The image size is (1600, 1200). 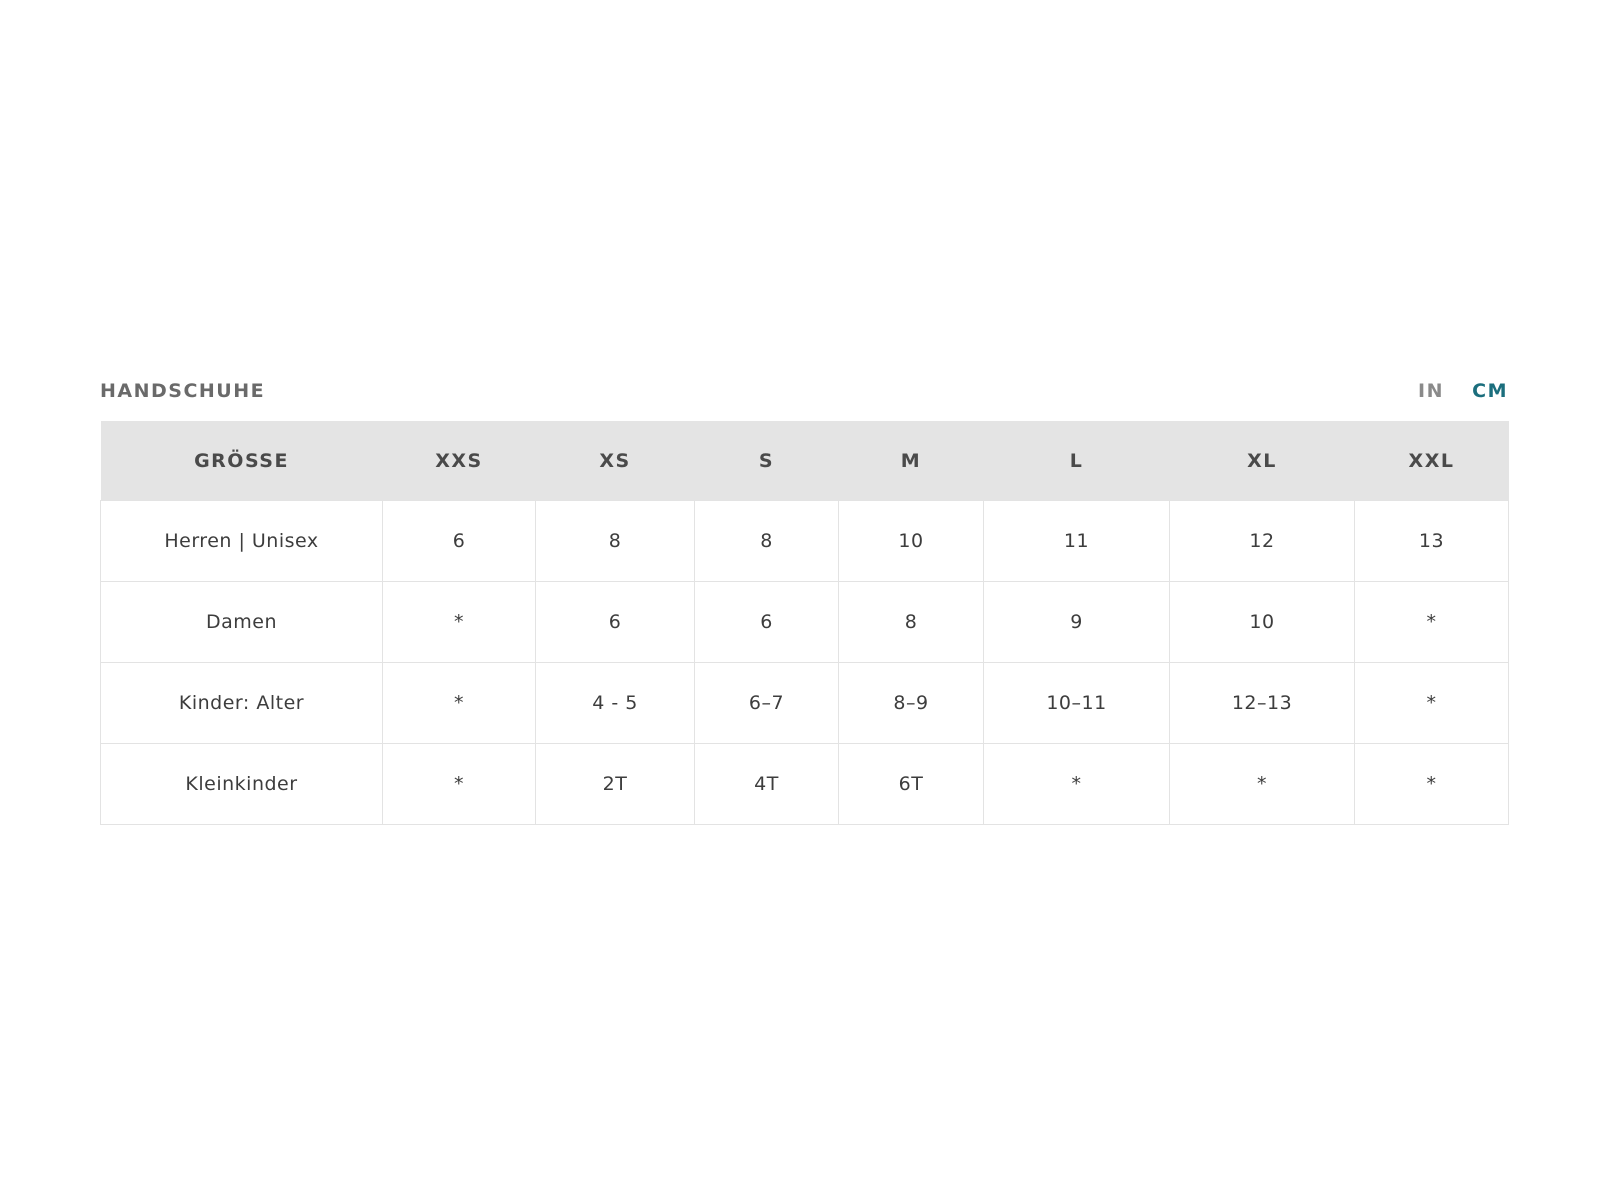 I want to click on header-xl: XL, so click(x=1262, y=461).